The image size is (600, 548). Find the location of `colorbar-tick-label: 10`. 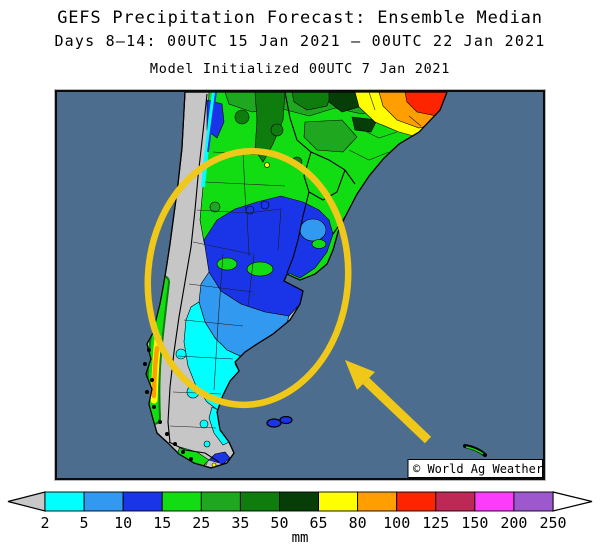

colorbar-tick-label: 10 is located at coordinates (123, 523).